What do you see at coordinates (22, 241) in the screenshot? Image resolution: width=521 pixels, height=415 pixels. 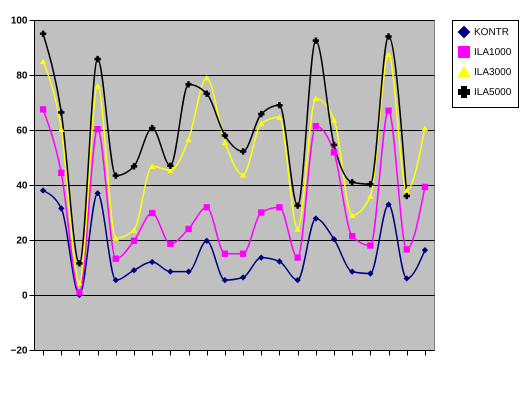 I see `y-tick-label: 20` at bounding box center [22, 241].